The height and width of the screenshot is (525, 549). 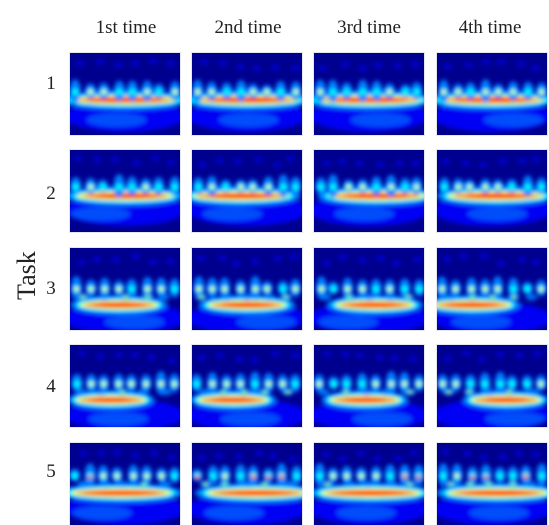 What do you see at coordinates (126, 27) in the screenshot?
I see `column-header-1st-time: 1st time` at bounding box center [126, 27].